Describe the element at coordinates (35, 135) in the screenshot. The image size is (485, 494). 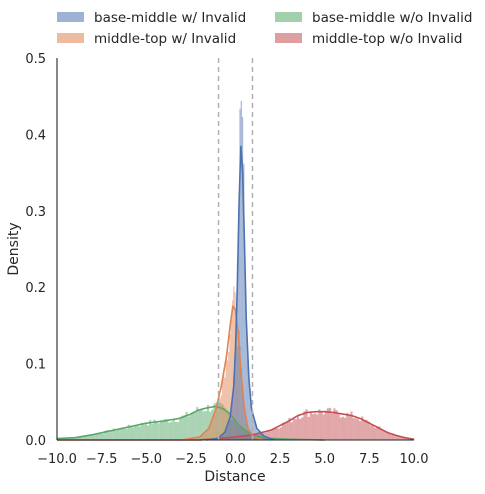
I see `y-tick-label: 0.4` at that location.